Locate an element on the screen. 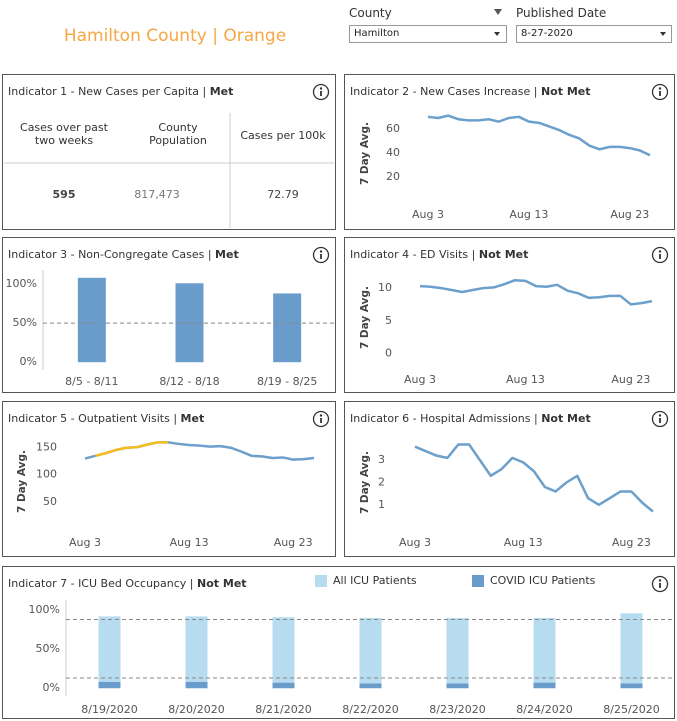  x-tick-label: 8/25/2020 is located at coordinates (631, 709).